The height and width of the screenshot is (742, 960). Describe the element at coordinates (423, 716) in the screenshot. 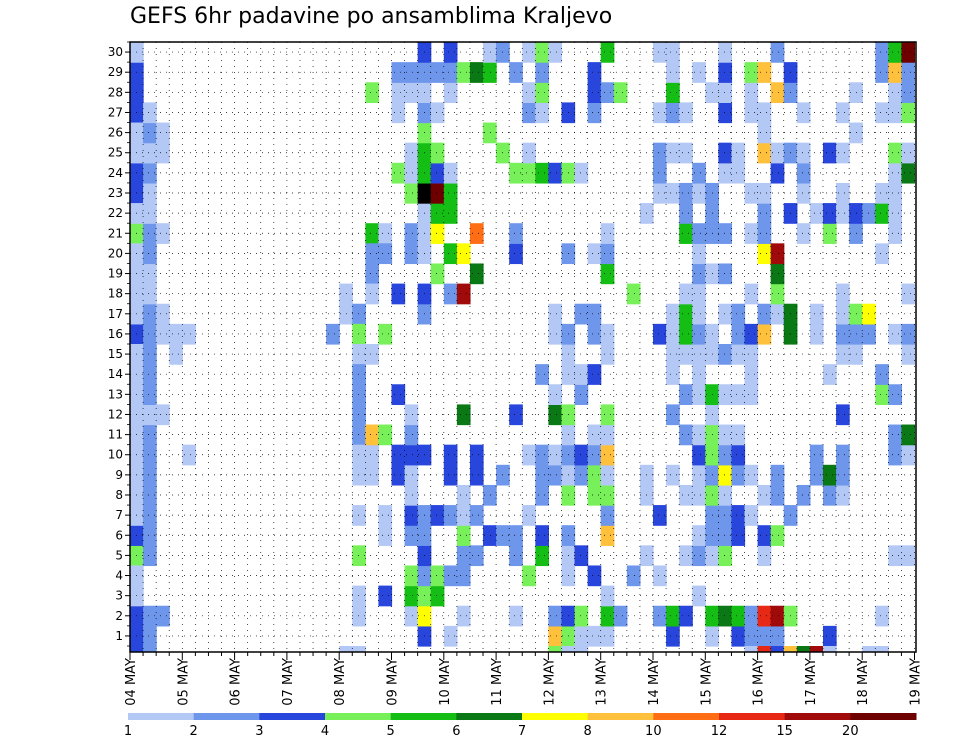

I see `legend-swatch` at that location.